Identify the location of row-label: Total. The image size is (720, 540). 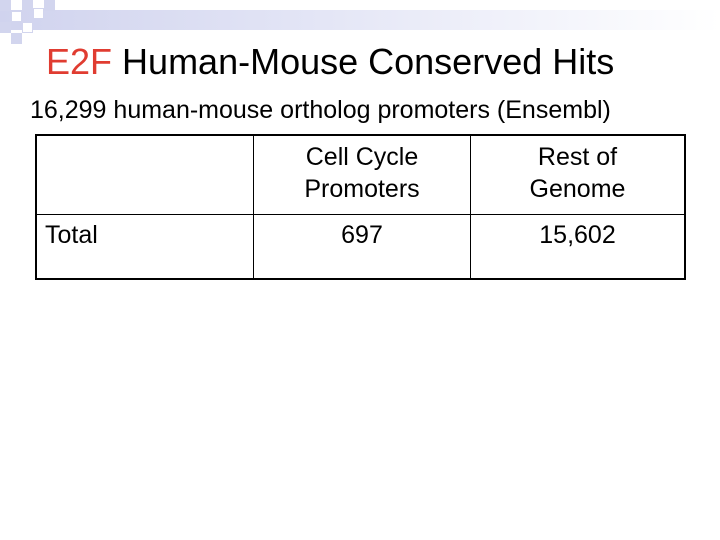
(144, 247).